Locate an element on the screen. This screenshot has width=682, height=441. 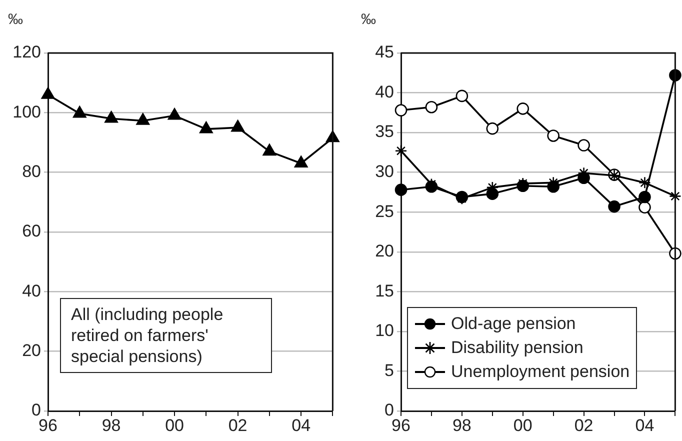
y-tick-label: 120 is located at coordinates (26, 52).